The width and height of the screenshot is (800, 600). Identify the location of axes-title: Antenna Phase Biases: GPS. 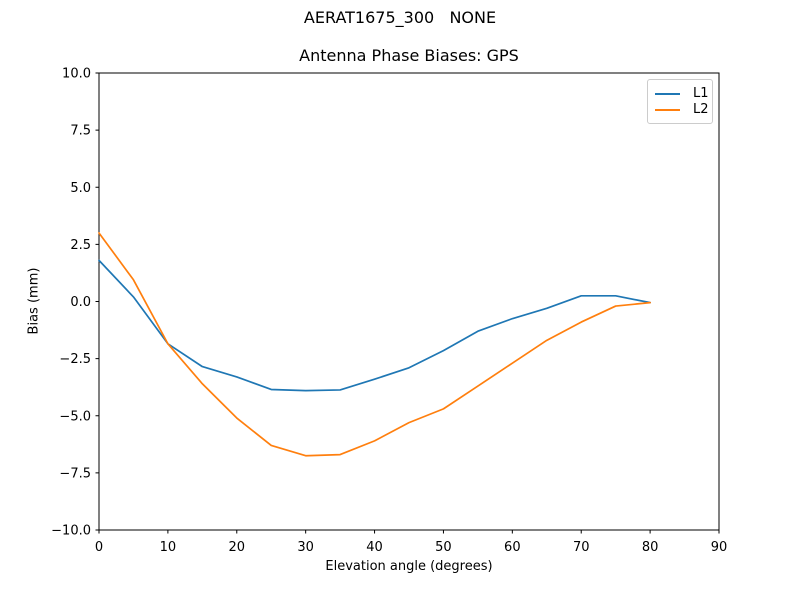
(409, 55).